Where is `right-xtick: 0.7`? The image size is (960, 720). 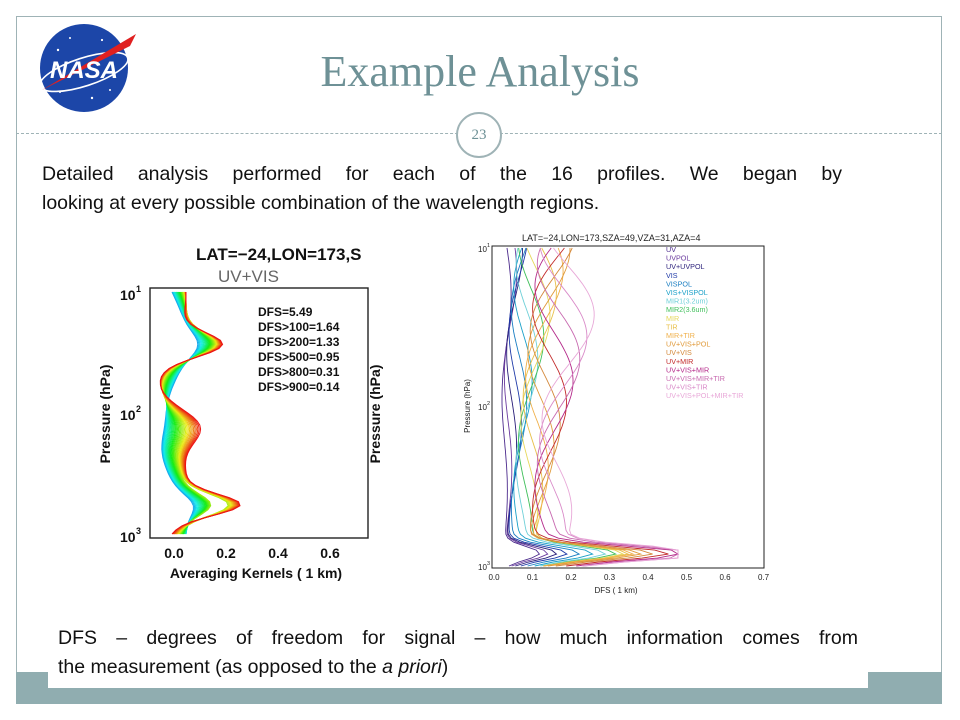 right-xtick: 0.7 is located at coordinates (764, 577).